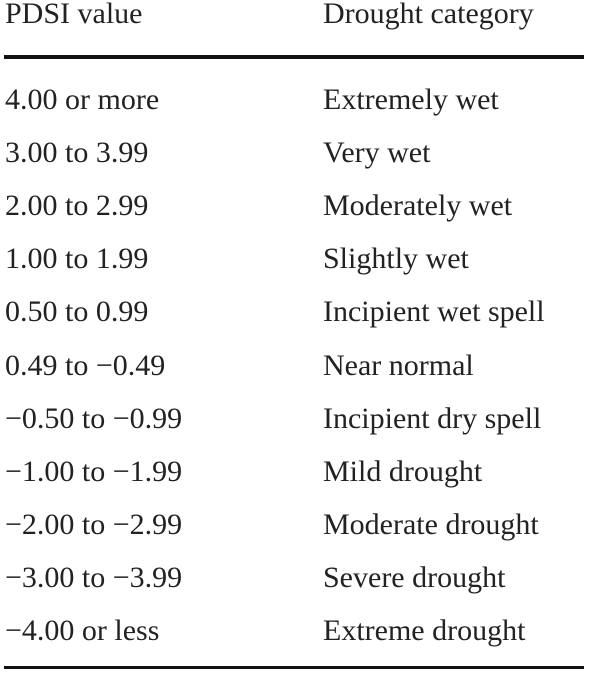 This screenshot has height=676, width=610. Describe the element at coordinates (434, 312) in the screenshot. I see `table-cell: Incipient wet spell` at that location.